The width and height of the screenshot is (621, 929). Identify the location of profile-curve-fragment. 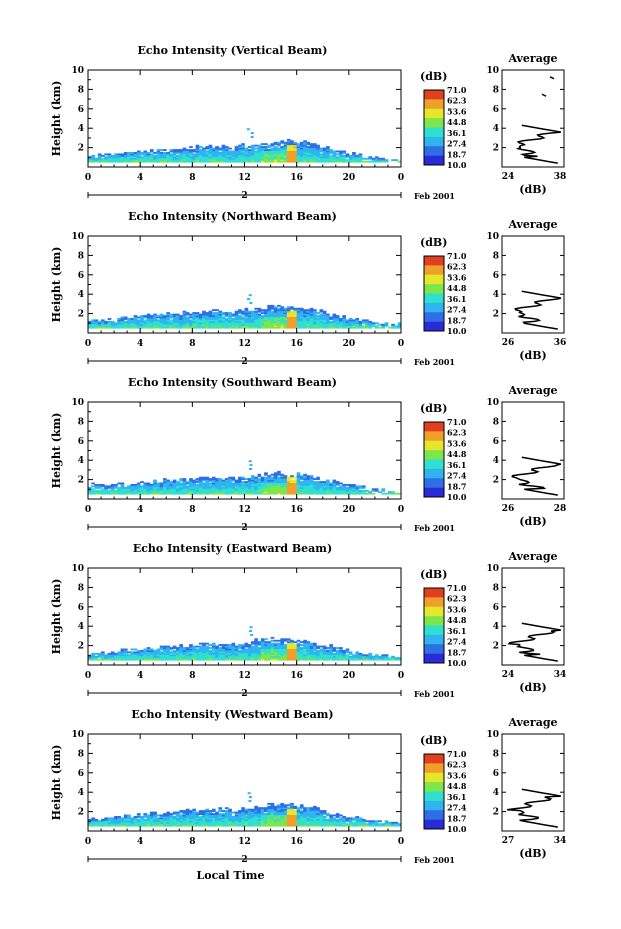
(552, 78).